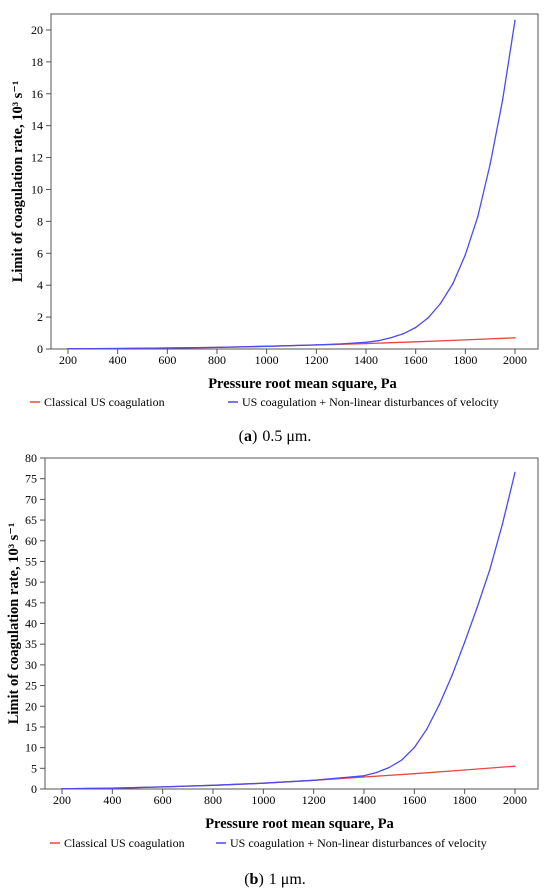 The height and width of the screenshot is (894, 550). What do you see at coordinates (291, 343) in the screenshot?
I see `series-line-classical` at bounding box center [291, 343].